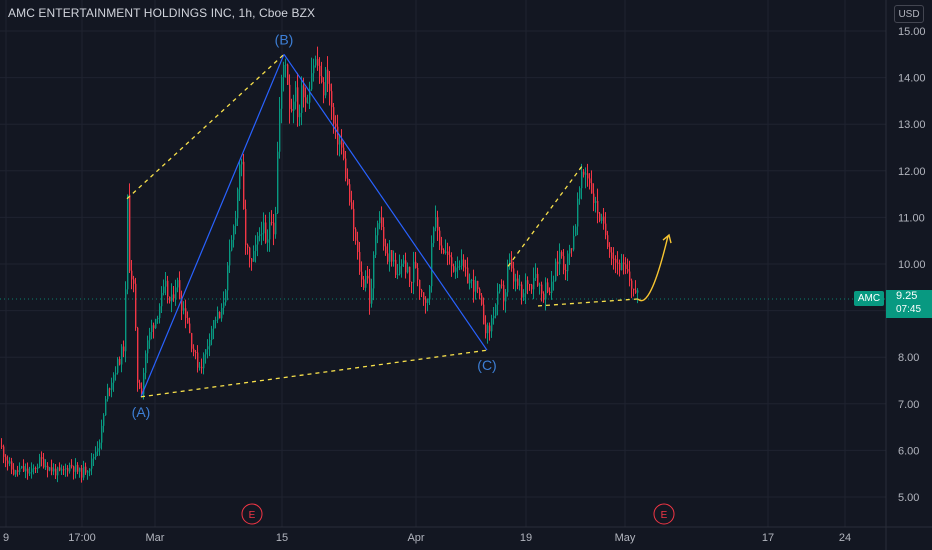 This screenshot has height=550, width=932. What do you see at coordinates (526, 538) in the screenshot?
I see `time-tick-label: 19` at bounding box center [526, 538].